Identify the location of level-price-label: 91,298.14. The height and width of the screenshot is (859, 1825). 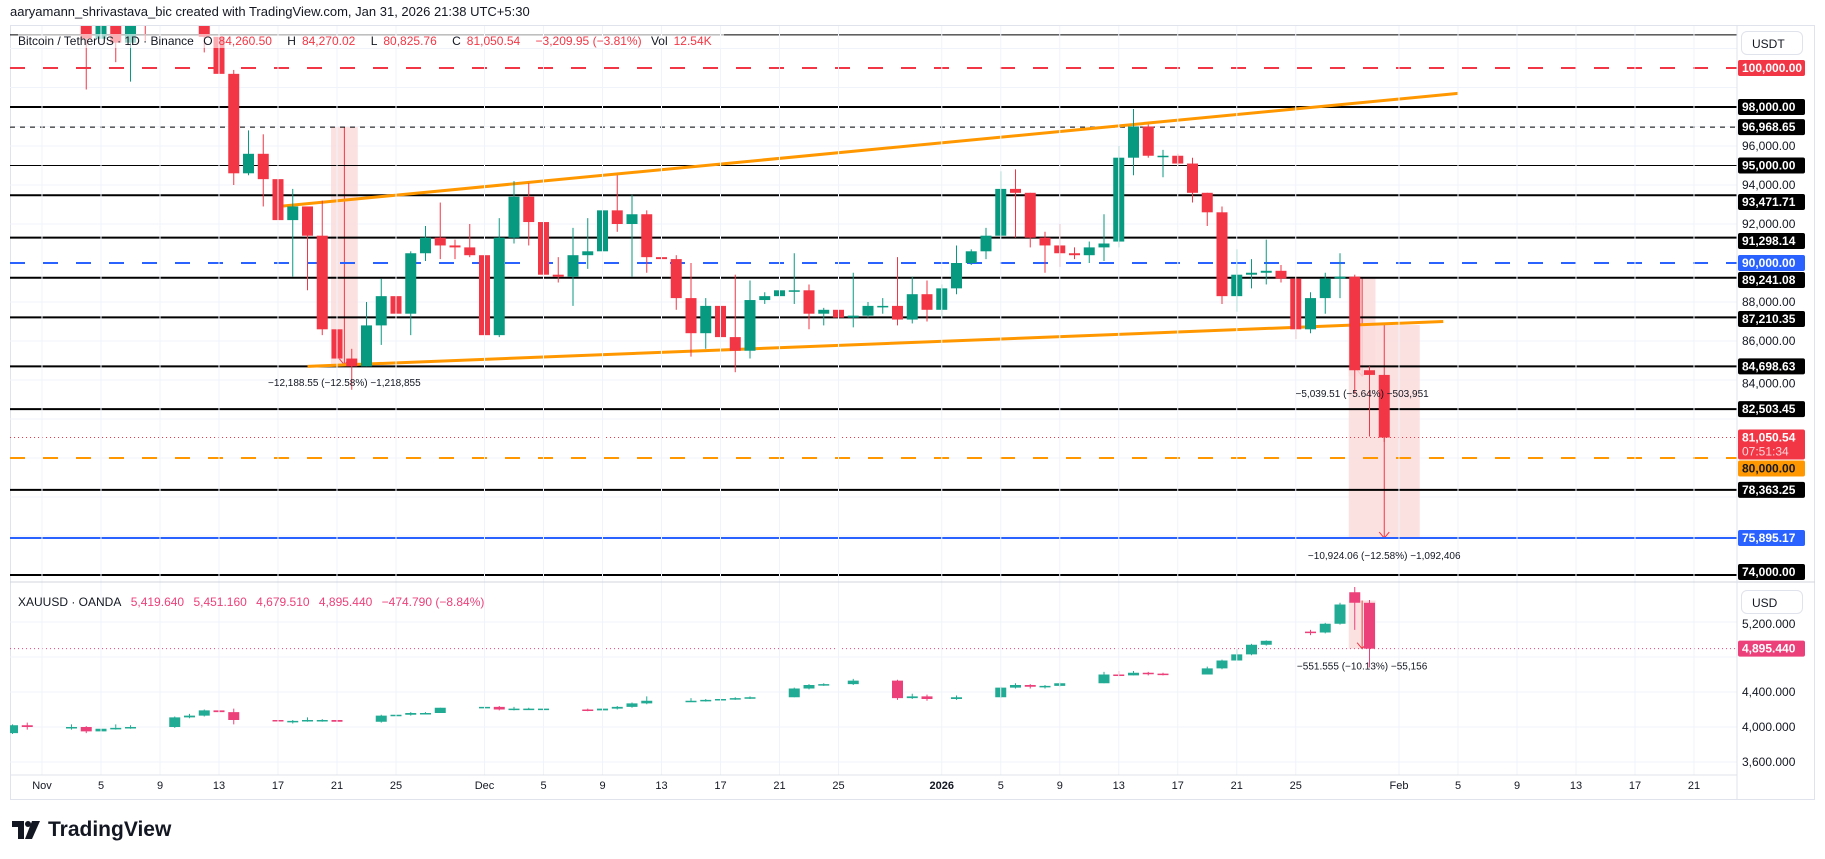
(1769, 241).